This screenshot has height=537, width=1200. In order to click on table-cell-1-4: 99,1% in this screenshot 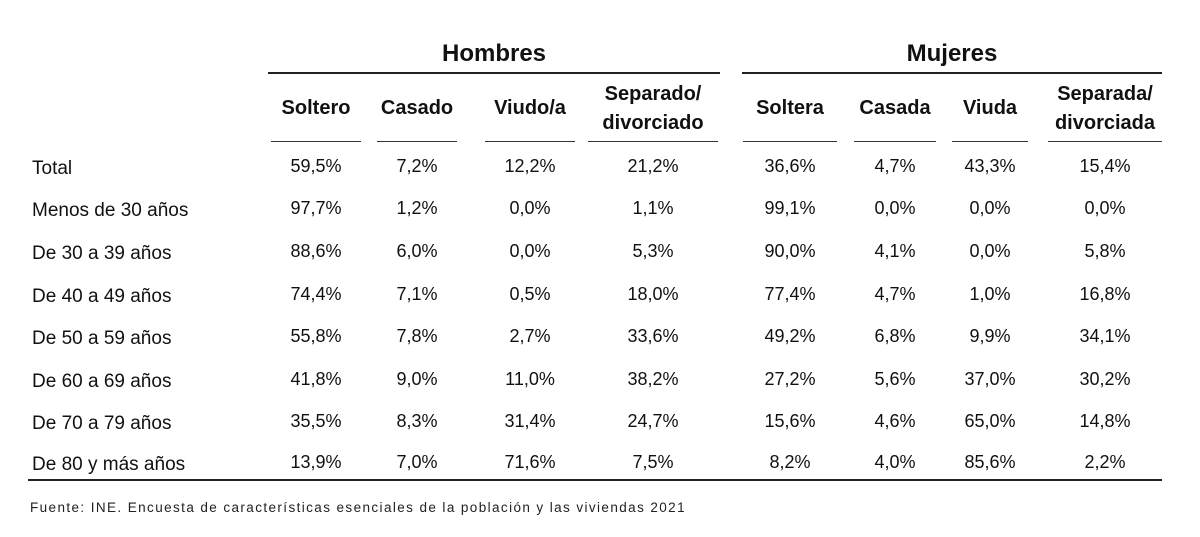, I will do `click(790, 208)`.